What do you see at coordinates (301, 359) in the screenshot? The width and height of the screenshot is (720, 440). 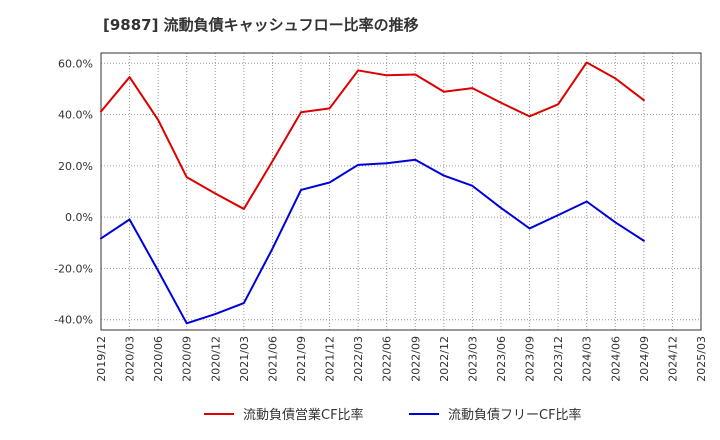 I see `x-tick-label: 2021/09` at bounding box center [301, 359].